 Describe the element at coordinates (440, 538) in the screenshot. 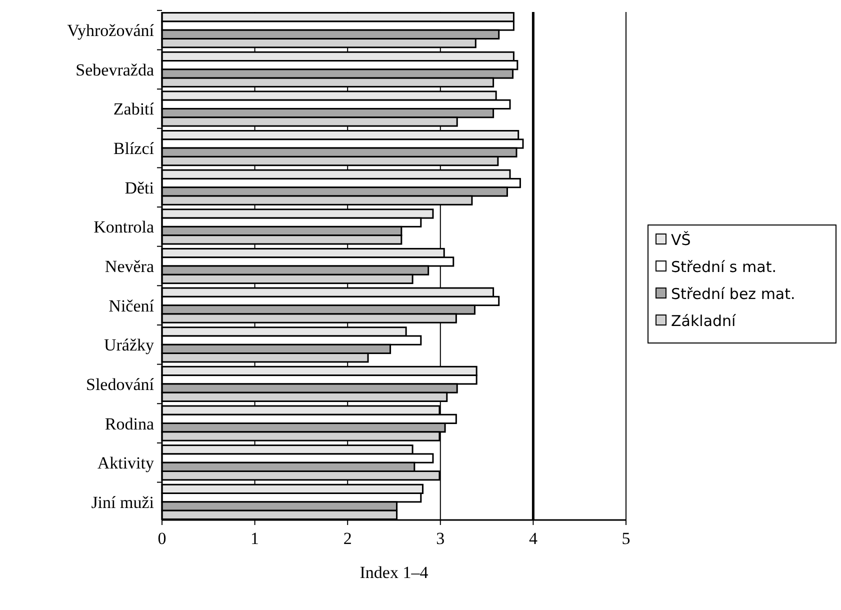

I see `x-tick-label: 3` at that location.